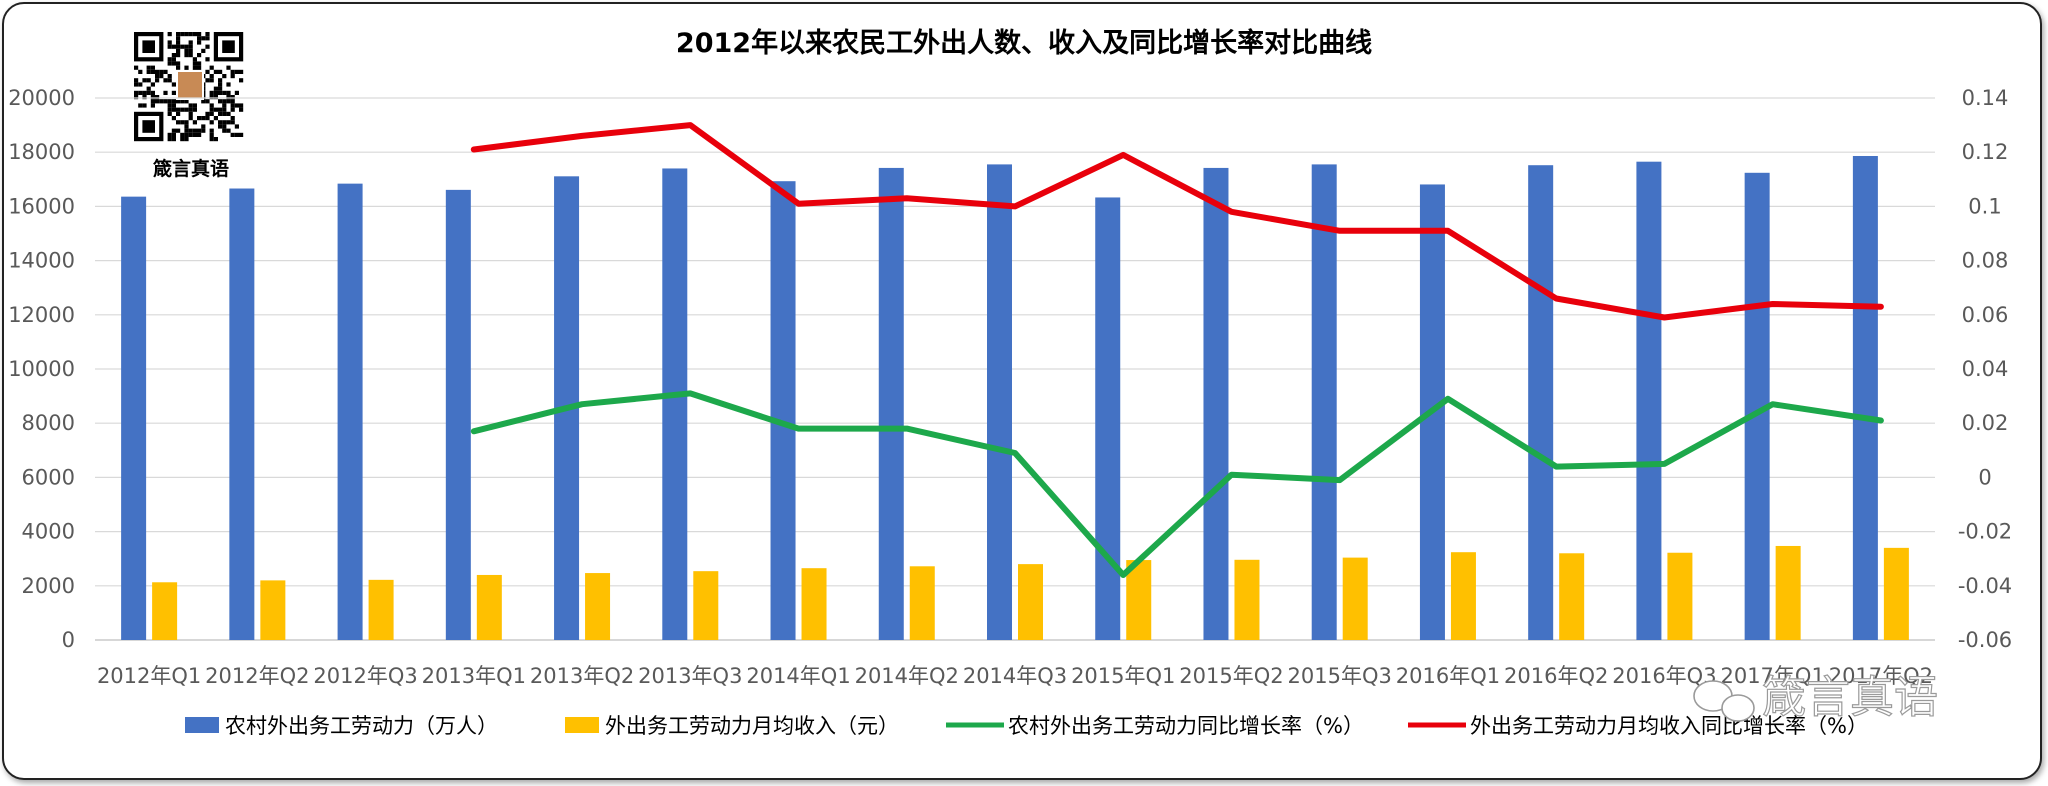 Image resolution: width=2048 pixels, height=786 pixels. What do you see at coordinates (1985, 586) in the screenshot?
I see `right-tick-label: -0.04` at bounding box center [1985, 586].